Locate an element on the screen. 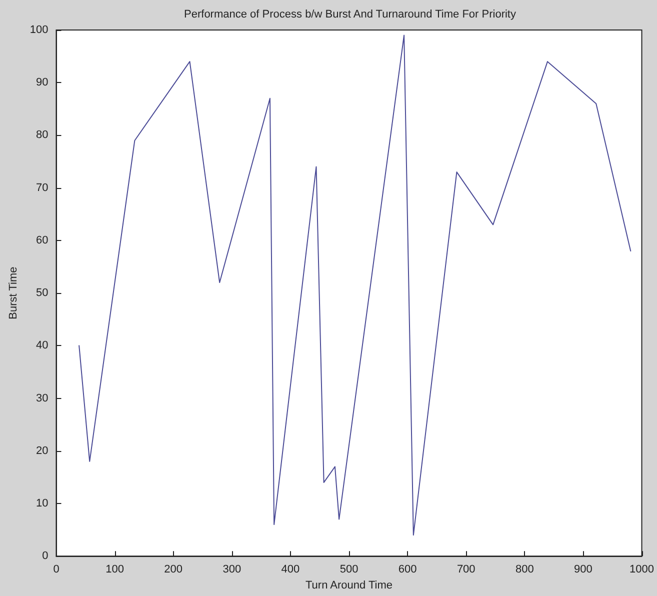 Image resolution: width=657 pixels, height=596 pixels. y-tick-label: 50 is located at coordinates (42, 293).